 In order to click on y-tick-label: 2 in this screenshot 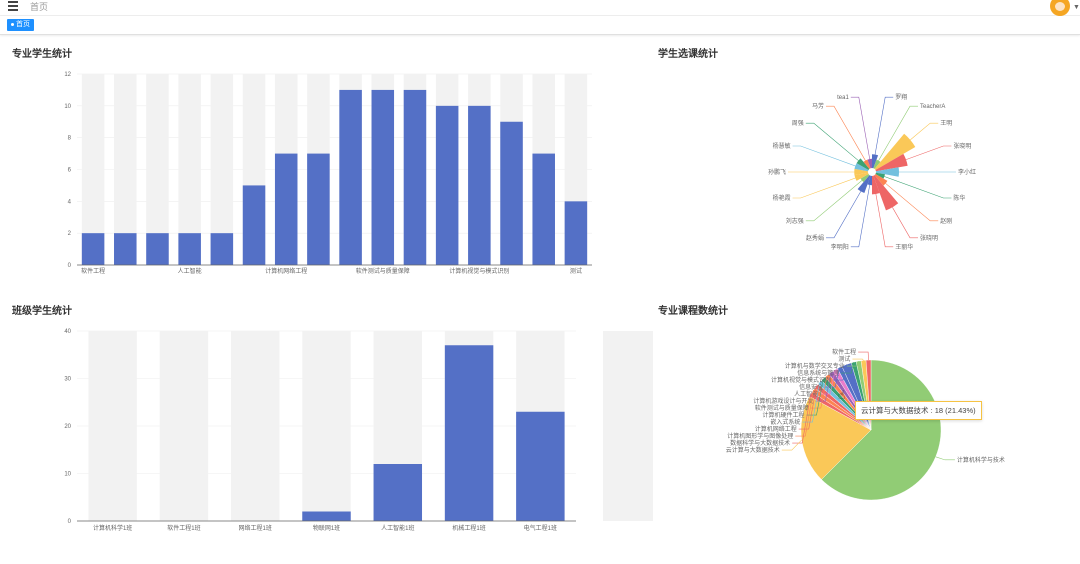, I will do `click(70, 234)`.